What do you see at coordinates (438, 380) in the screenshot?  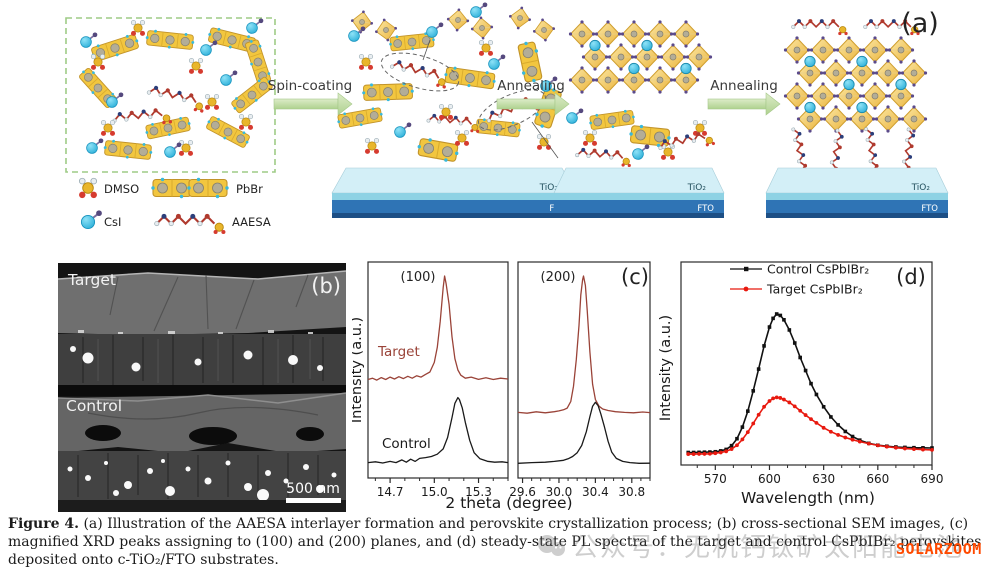 I see `chart-xrd_100: 14.7 15.0 15.3` at bounding box center [438, 380].